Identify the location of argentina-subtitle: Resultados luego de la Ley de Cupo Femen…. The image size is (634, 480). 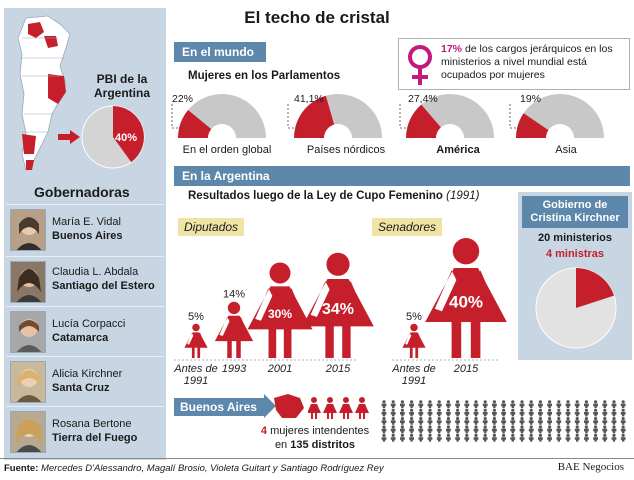
(334, 196).